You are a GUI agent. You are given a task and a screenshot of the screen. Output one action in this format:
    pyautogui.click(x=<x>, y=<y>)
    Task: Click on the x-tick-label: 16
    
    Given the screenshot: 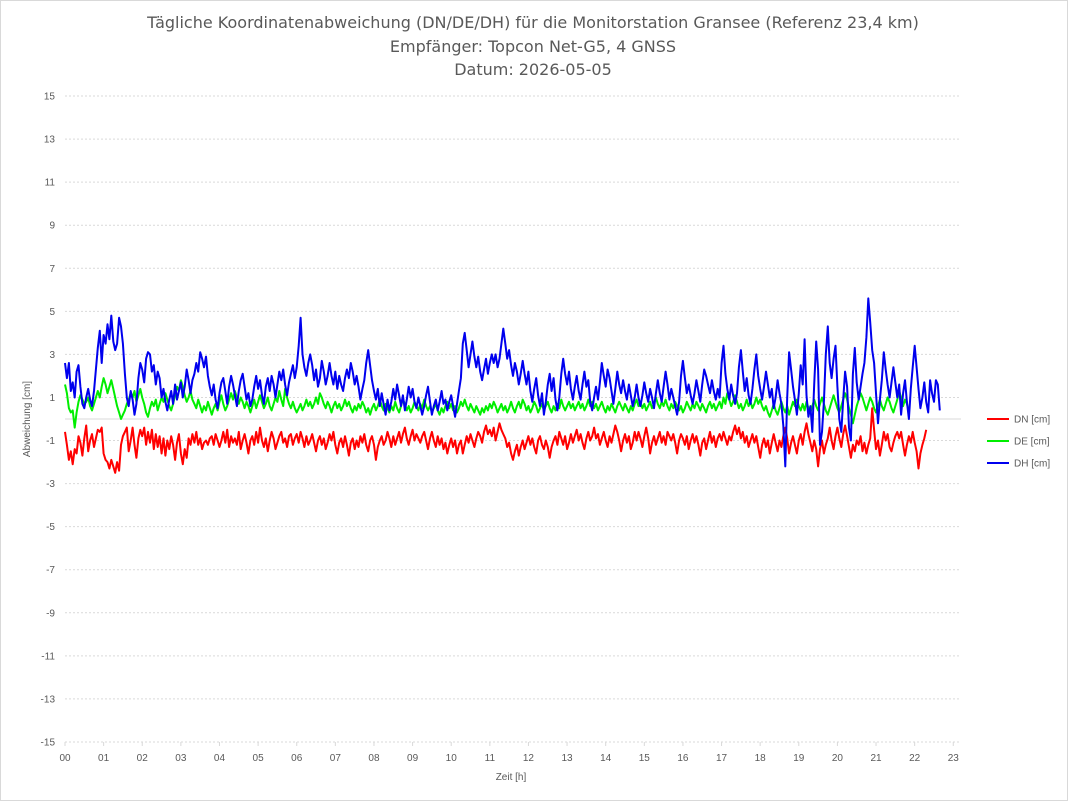 What is the action you would take?
    pyautogui.click(x=683, y=758)
    